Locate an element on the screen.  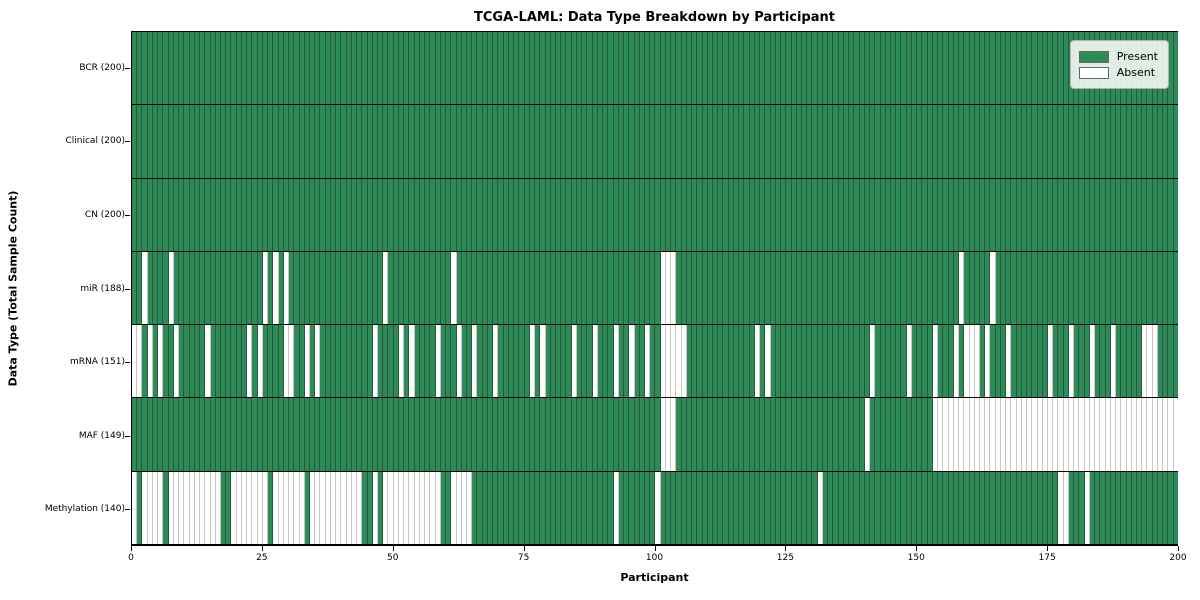
x-tick-label-25: 25 is located at coordinates (262, 558).